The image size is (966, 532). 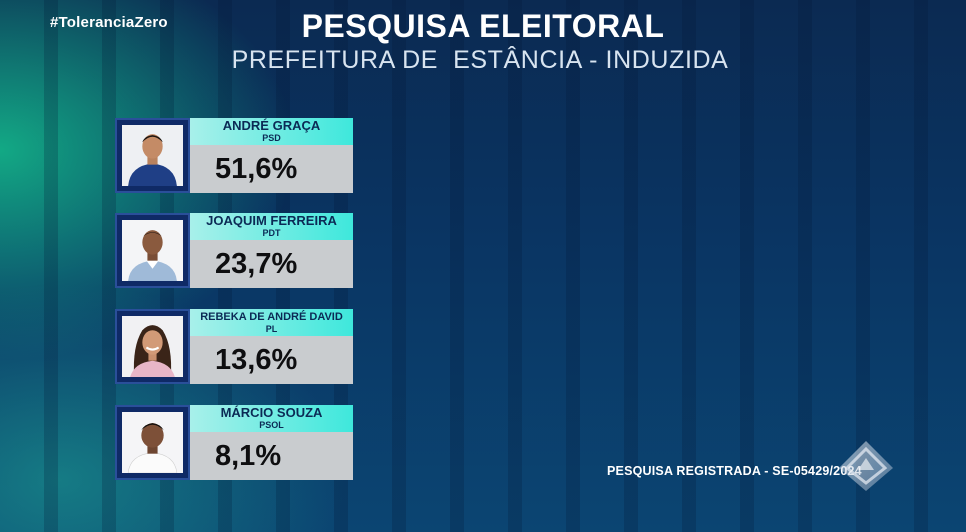 What do you see at coordinates (271, 169) in the screenshot?
I see `candidate-percent: 51,6%` at bounding box center [271, 169].